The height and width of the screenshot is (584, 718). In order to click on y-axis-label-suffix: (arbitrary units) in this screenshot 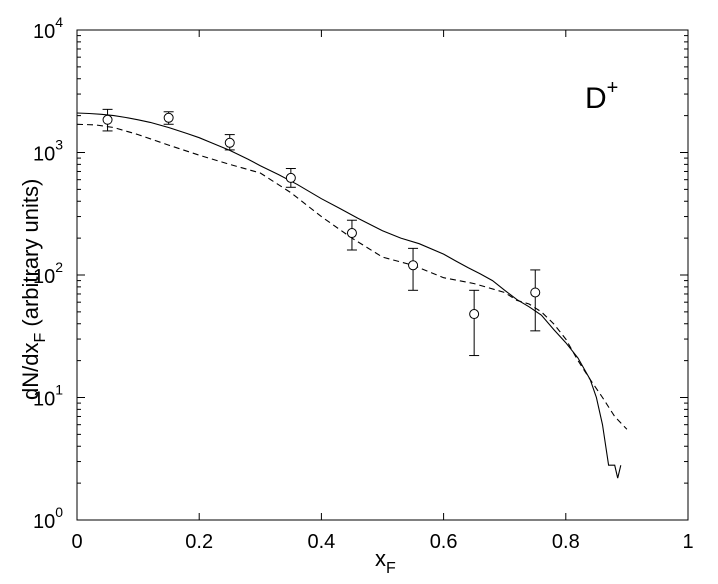, I will do `click(30, 256)`.